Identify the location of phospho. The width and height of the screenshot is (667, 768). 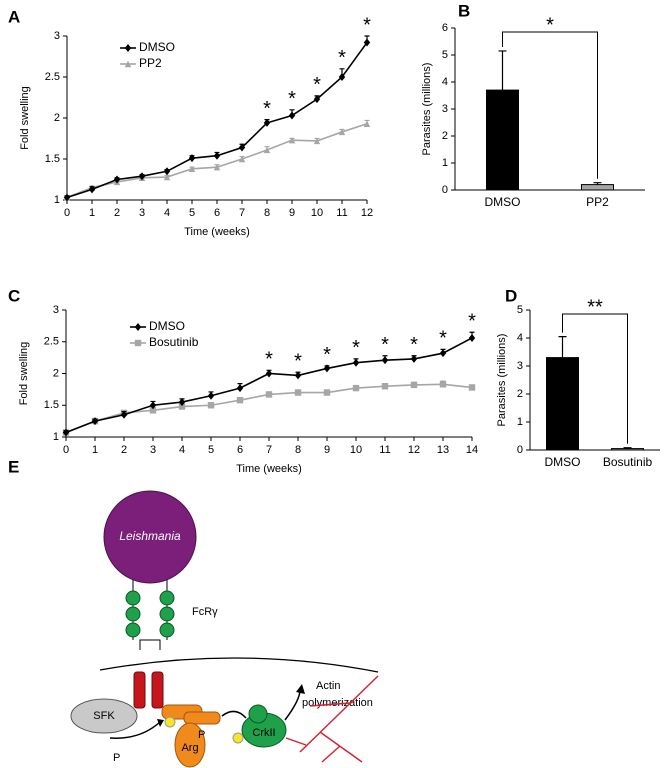
(238, 738).